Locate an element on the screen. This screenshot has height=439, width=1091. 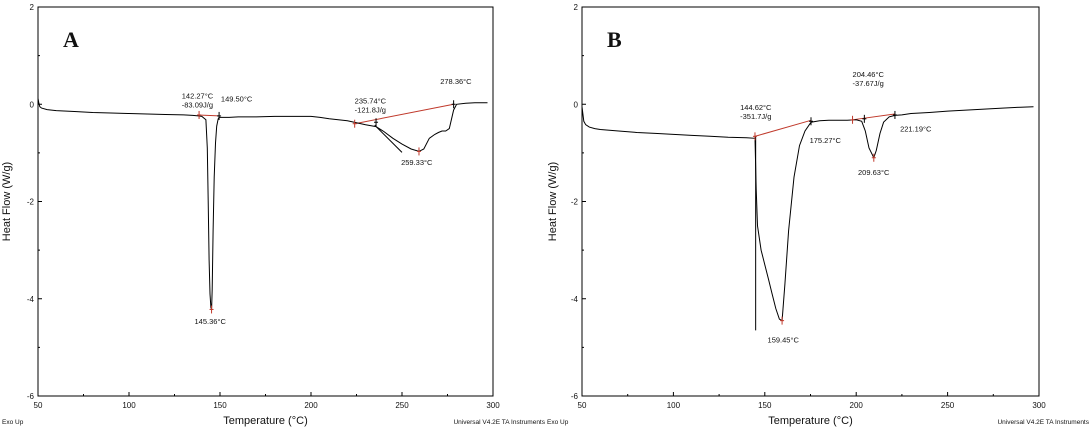
peak-annotation: 278.36°C is located at coordinates (456, 81).